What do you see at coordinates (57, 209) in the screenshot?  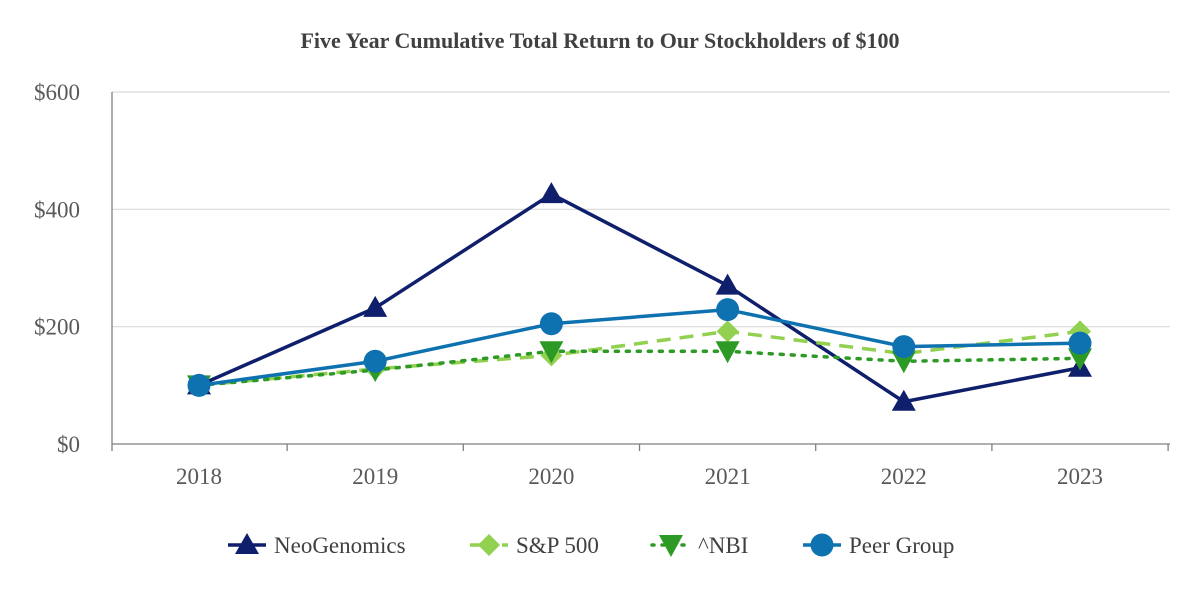 I see `y-tick-label: $400` at bounding box center [57, 209].